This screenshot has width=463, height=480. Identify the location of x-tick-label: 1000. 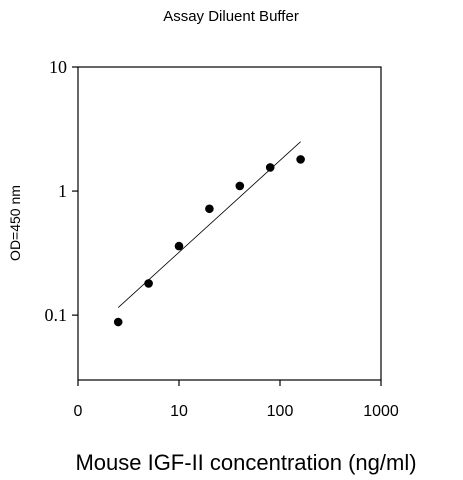
(381, 411).